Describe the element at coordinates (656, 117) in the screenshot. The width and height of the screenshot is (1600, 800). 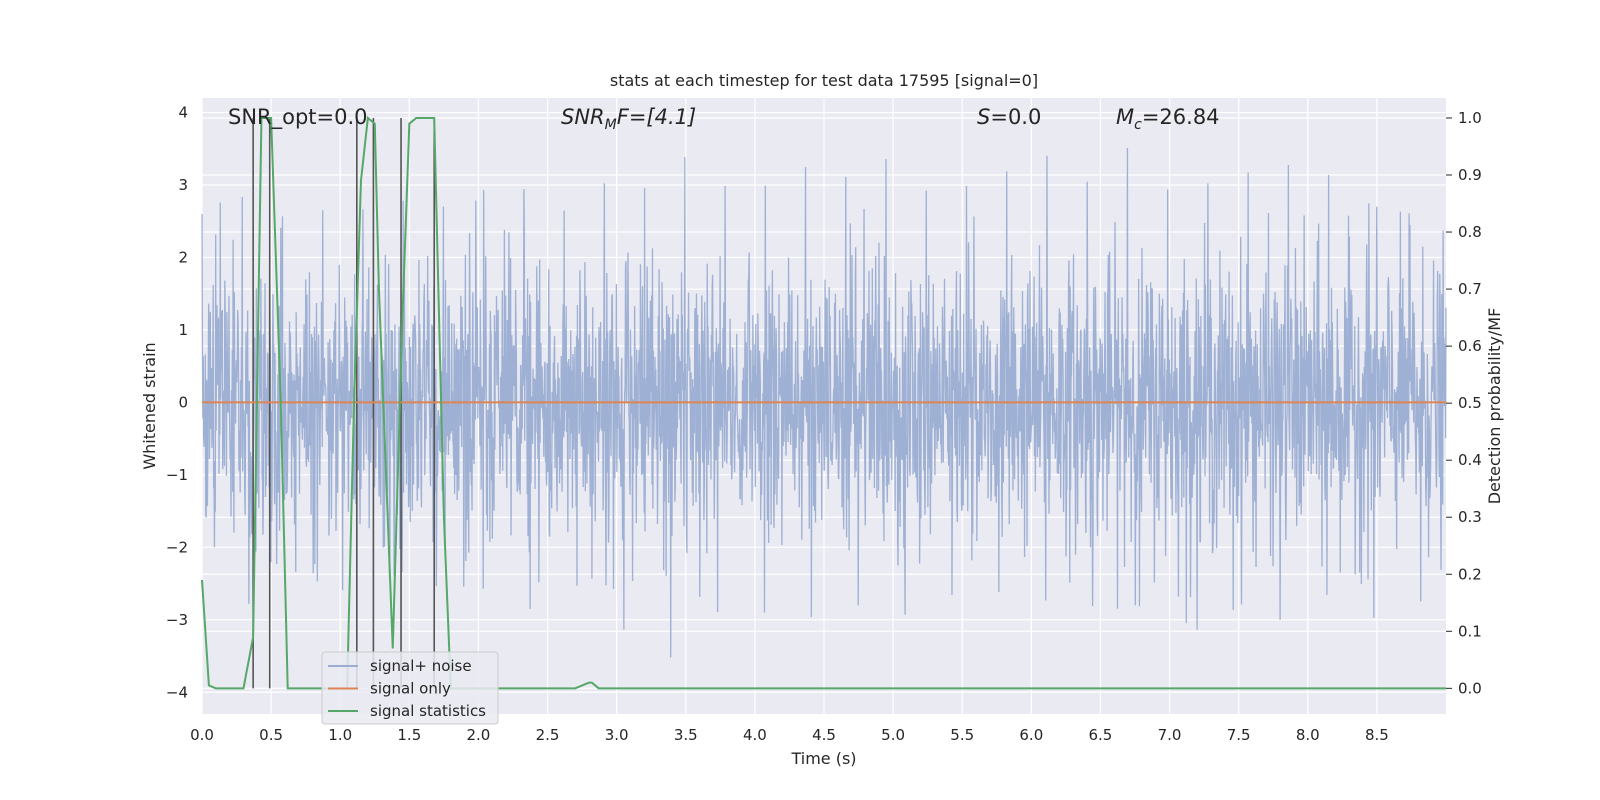
I see `annotation-snr-mf-suffix: F=[4.1]` at that location.